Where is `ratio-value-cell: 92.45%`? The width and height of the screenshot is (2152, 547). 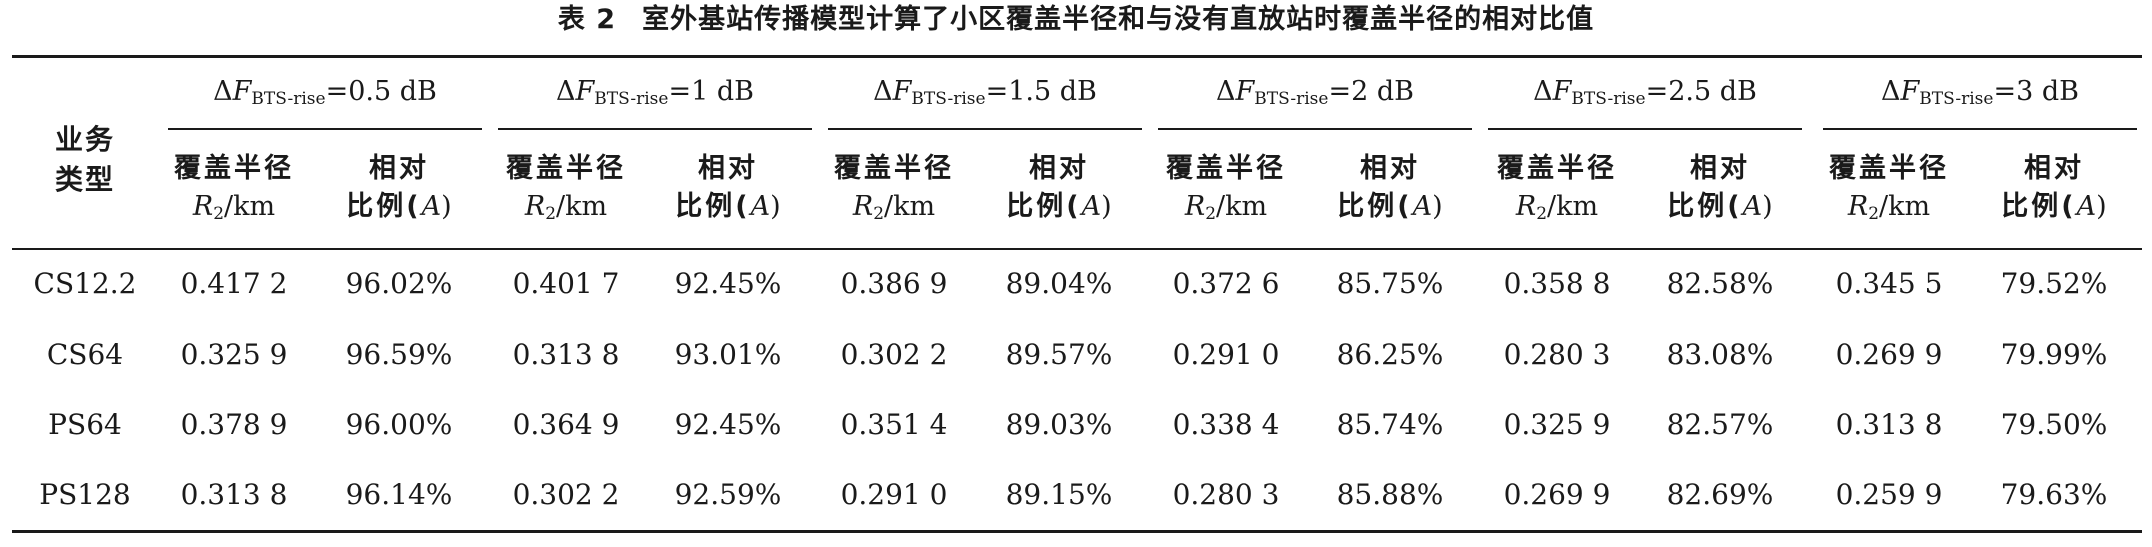 ratio-value-cell: 92.45% is located at coordinates (728, 283).